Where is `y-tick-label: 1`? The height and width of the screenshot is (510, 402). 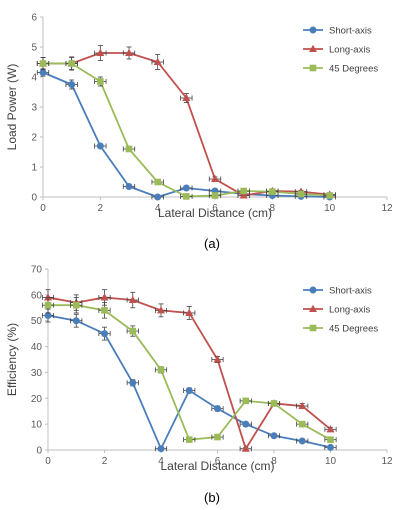
y-tick-label: 1 is located at coordinates (34, 168).